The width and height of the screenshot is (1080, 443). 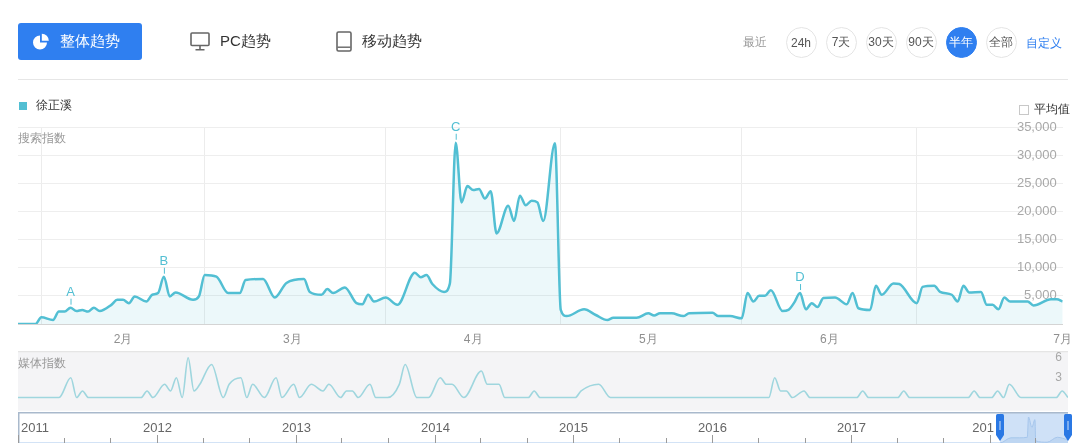 What do you see at coordinates (164, 260) in the screenshot?
I see `annotation: B` at bounding box center [164, 260].